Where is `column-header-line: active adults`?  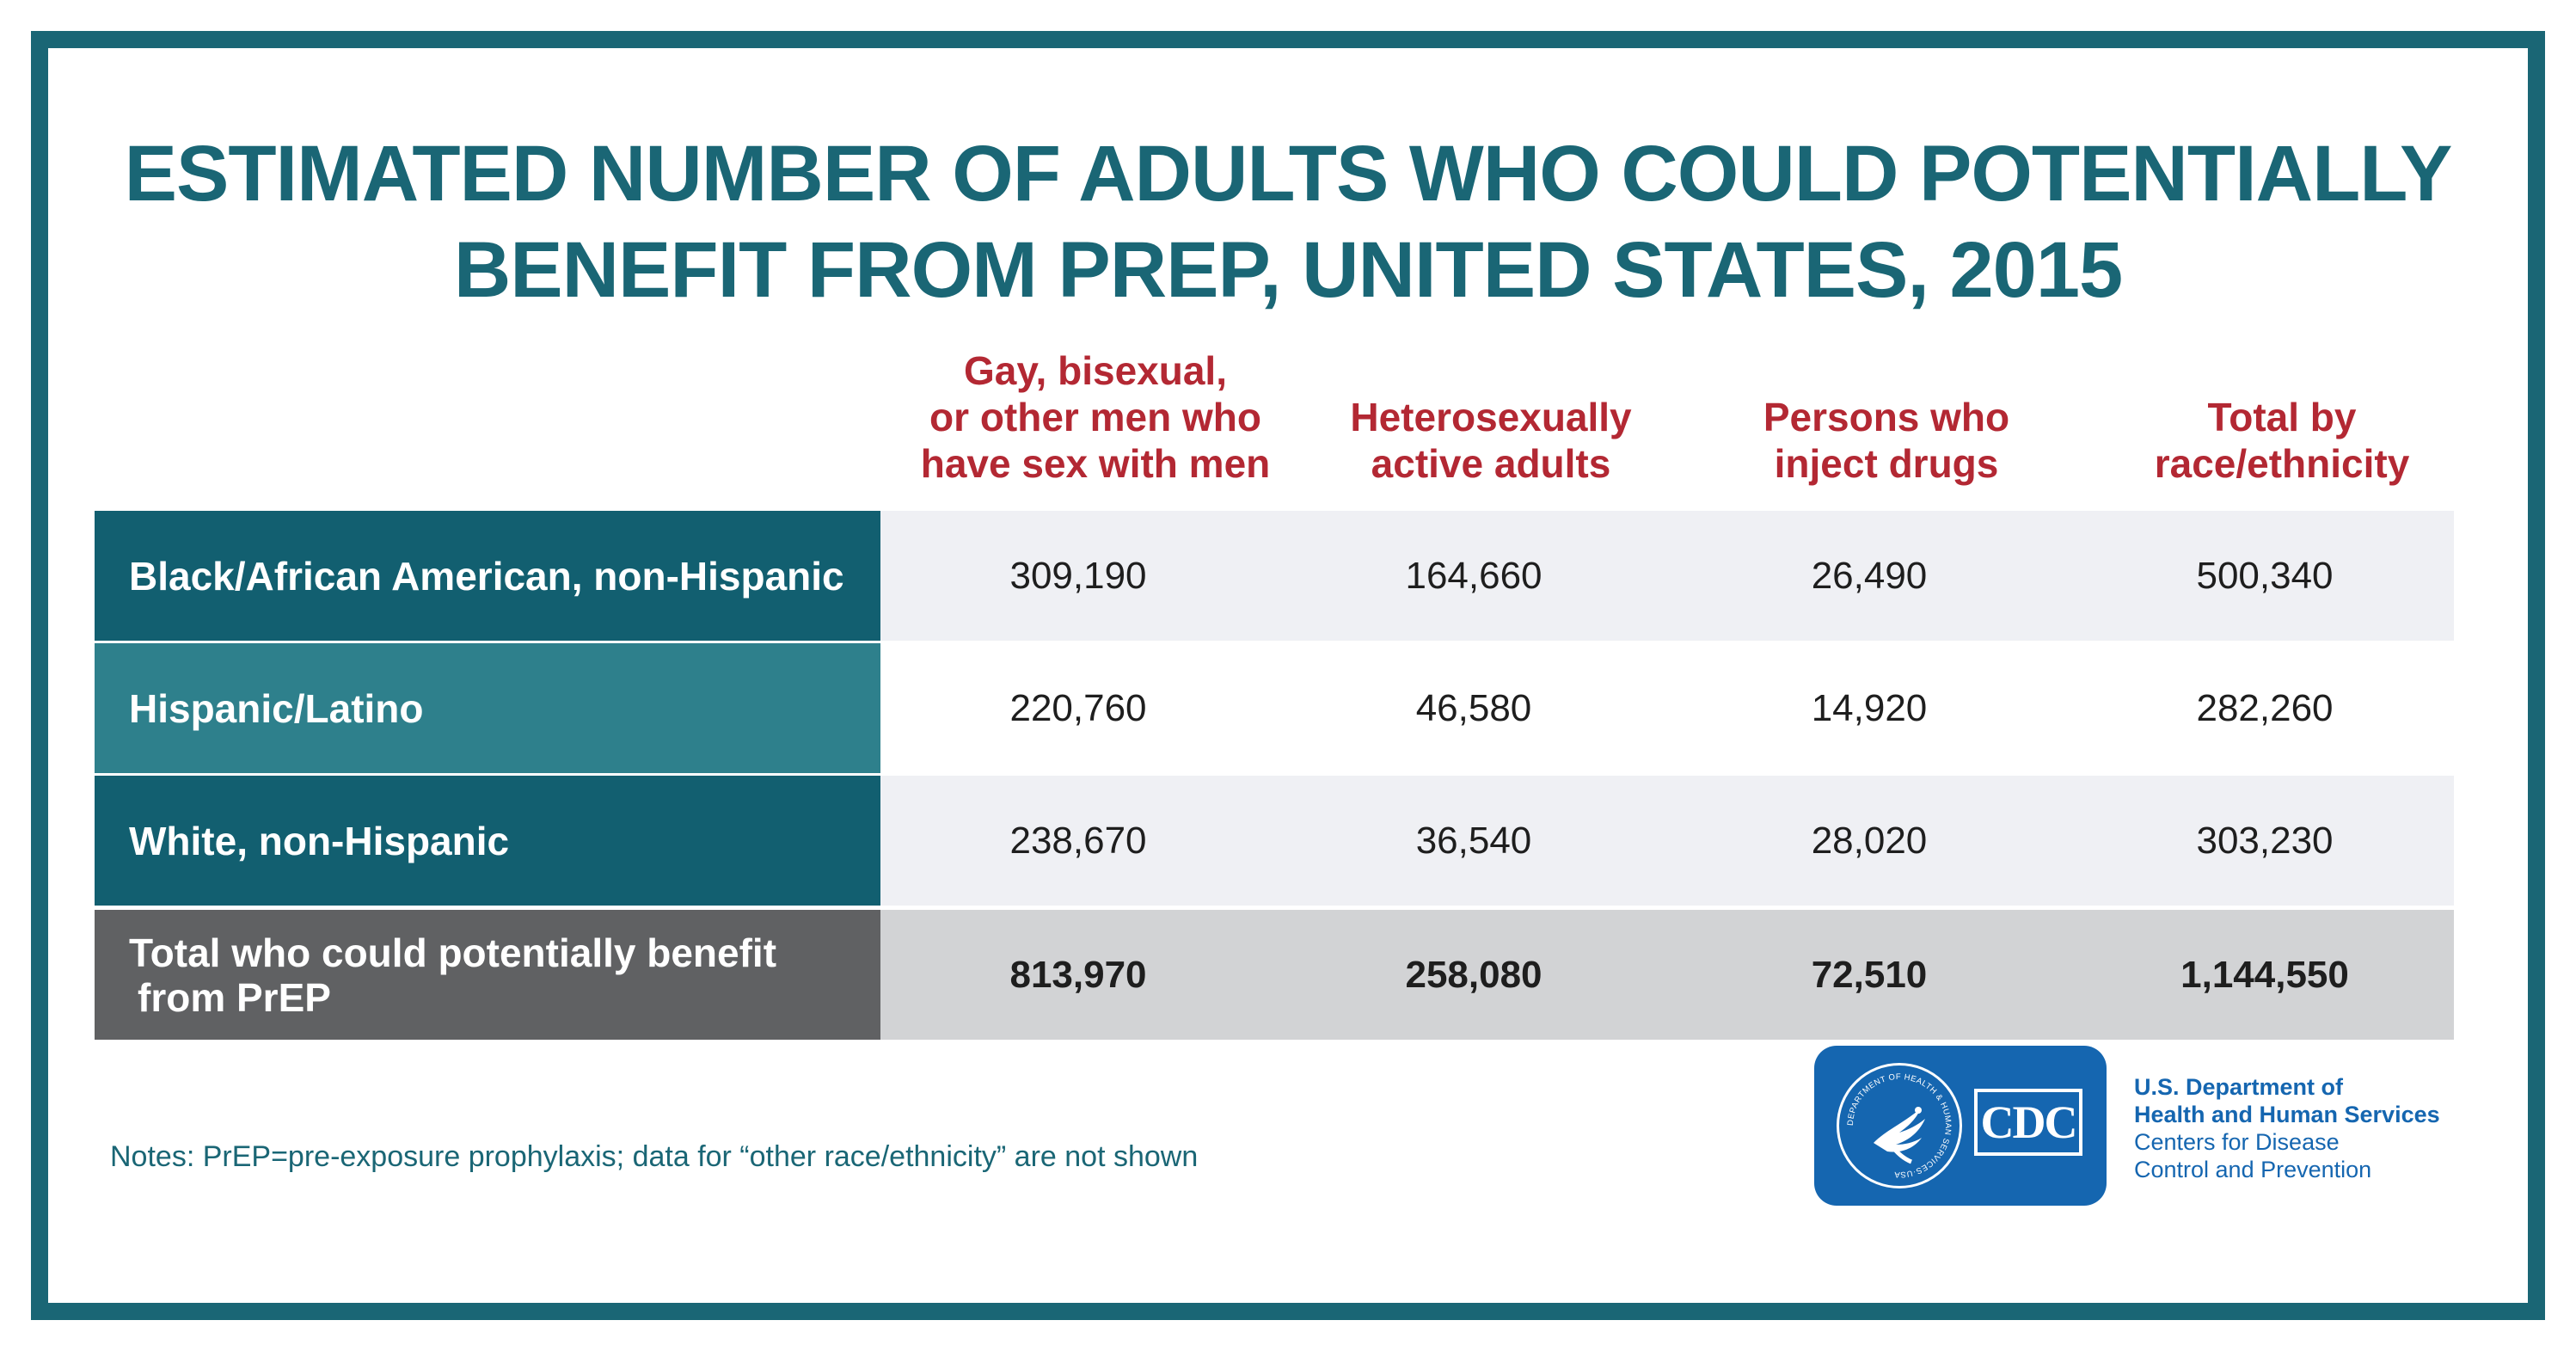 column-header-line: active adults is located at coordinates (1491, 463).